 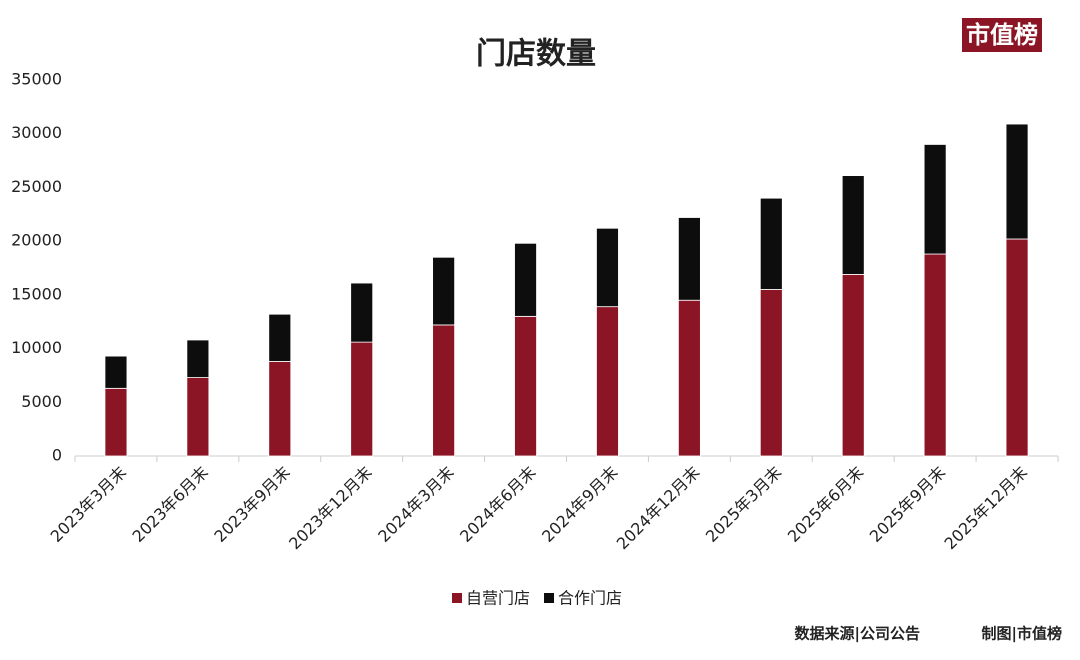 What do you see at coordinates (36, 79) in the screenshot?
I see `y-tick-label: 35000` at bounding box center [36, 79].